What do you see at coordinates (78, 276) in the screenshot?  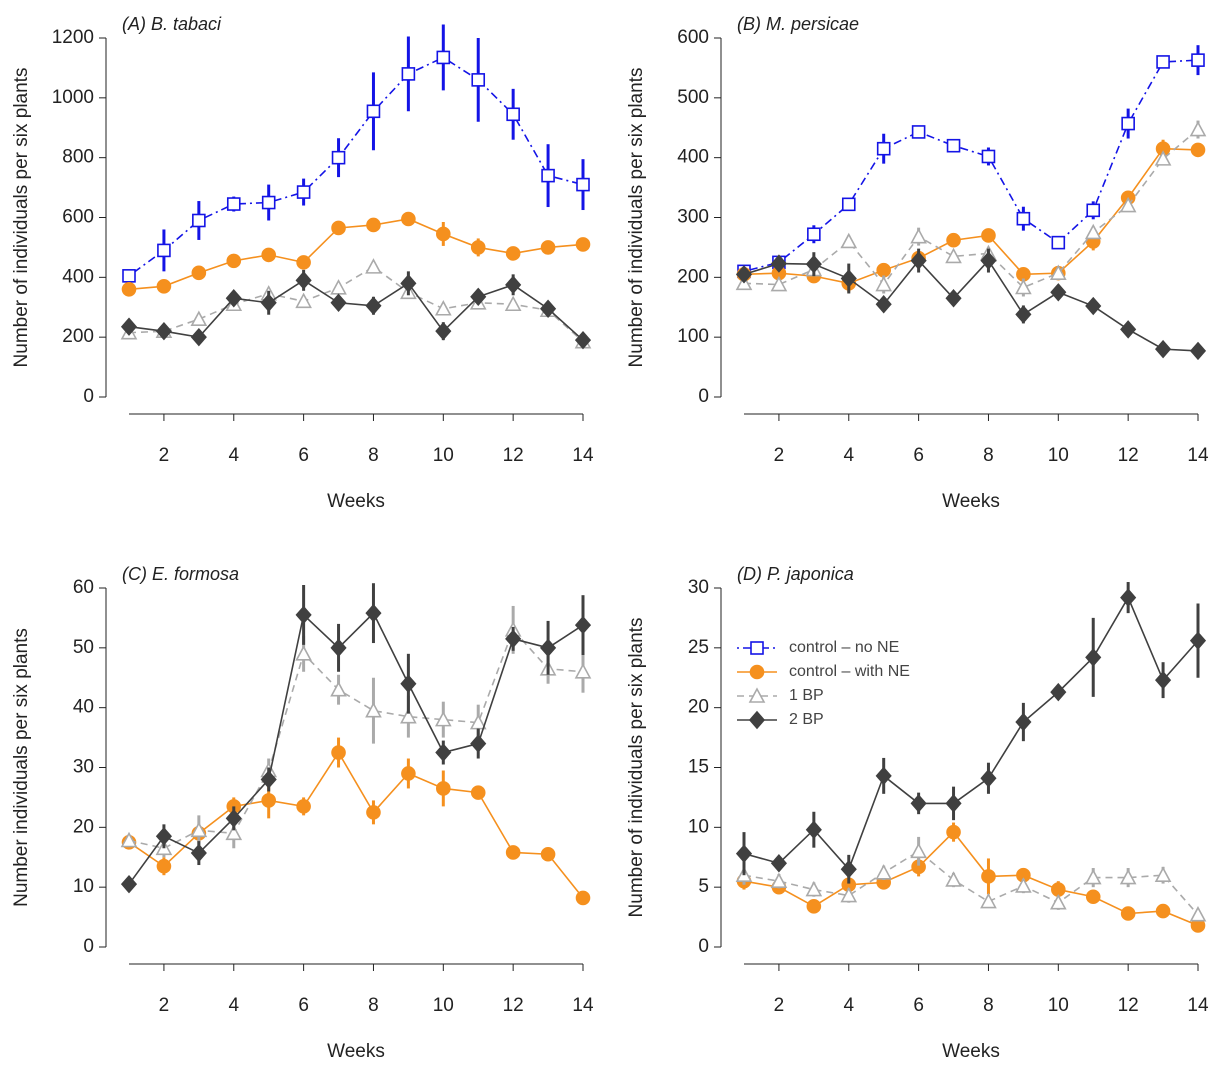 I see `y-tick-label: 400` at bounding box center [78, 276].